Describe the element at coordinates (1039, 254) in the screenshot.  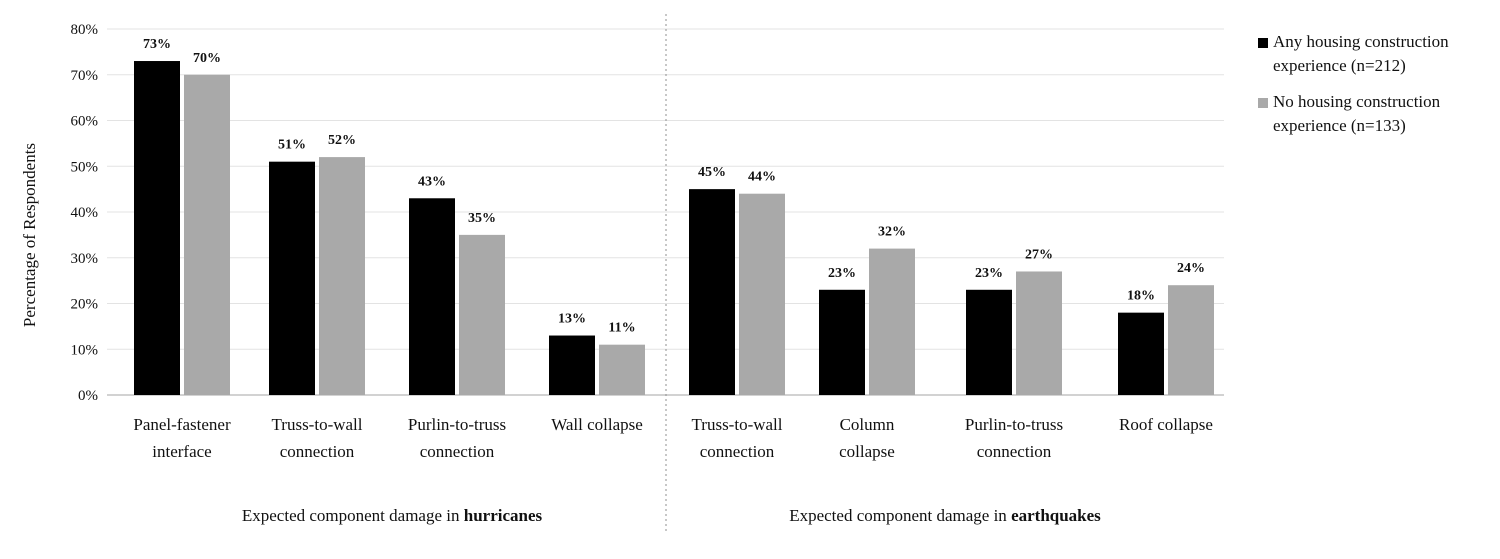
I see `data-value-label: 27%` at that location.